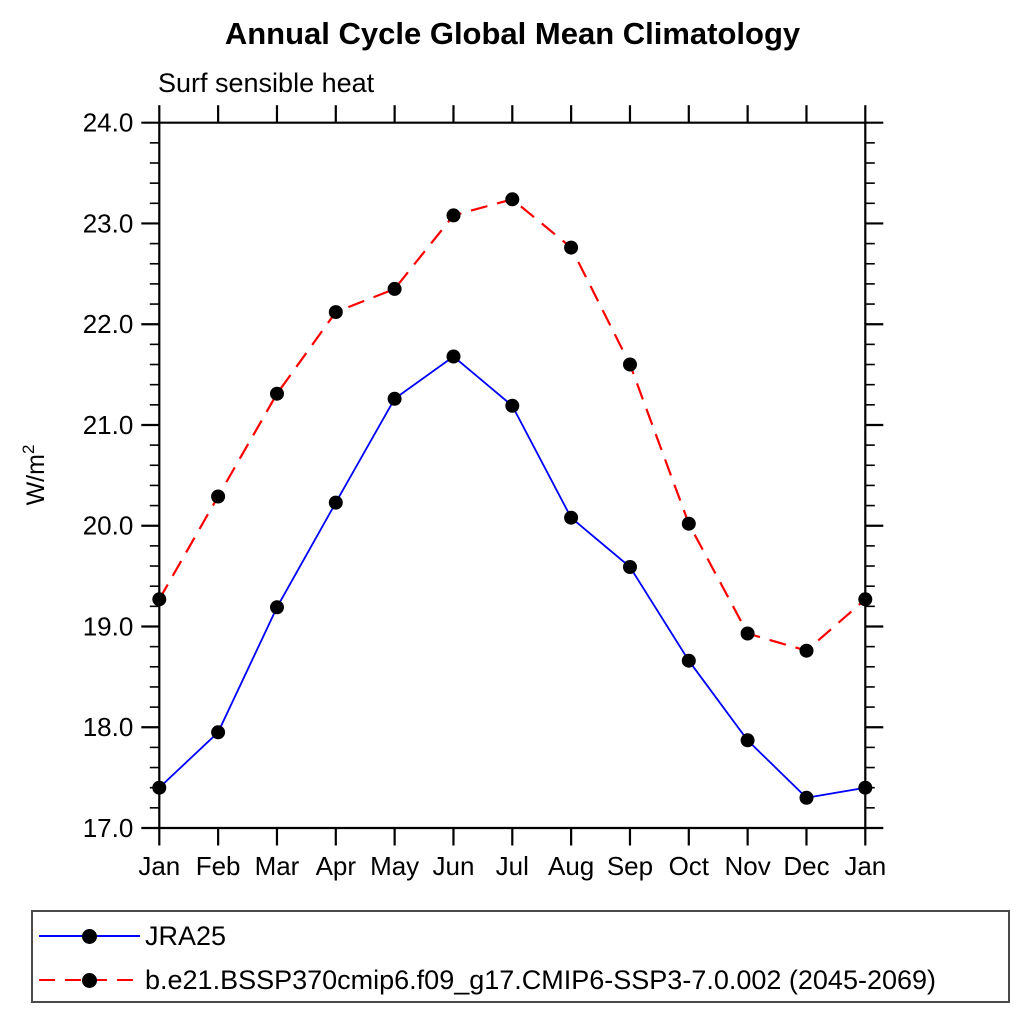  I want to click on svg-text: W/m2, so click(34, 475).